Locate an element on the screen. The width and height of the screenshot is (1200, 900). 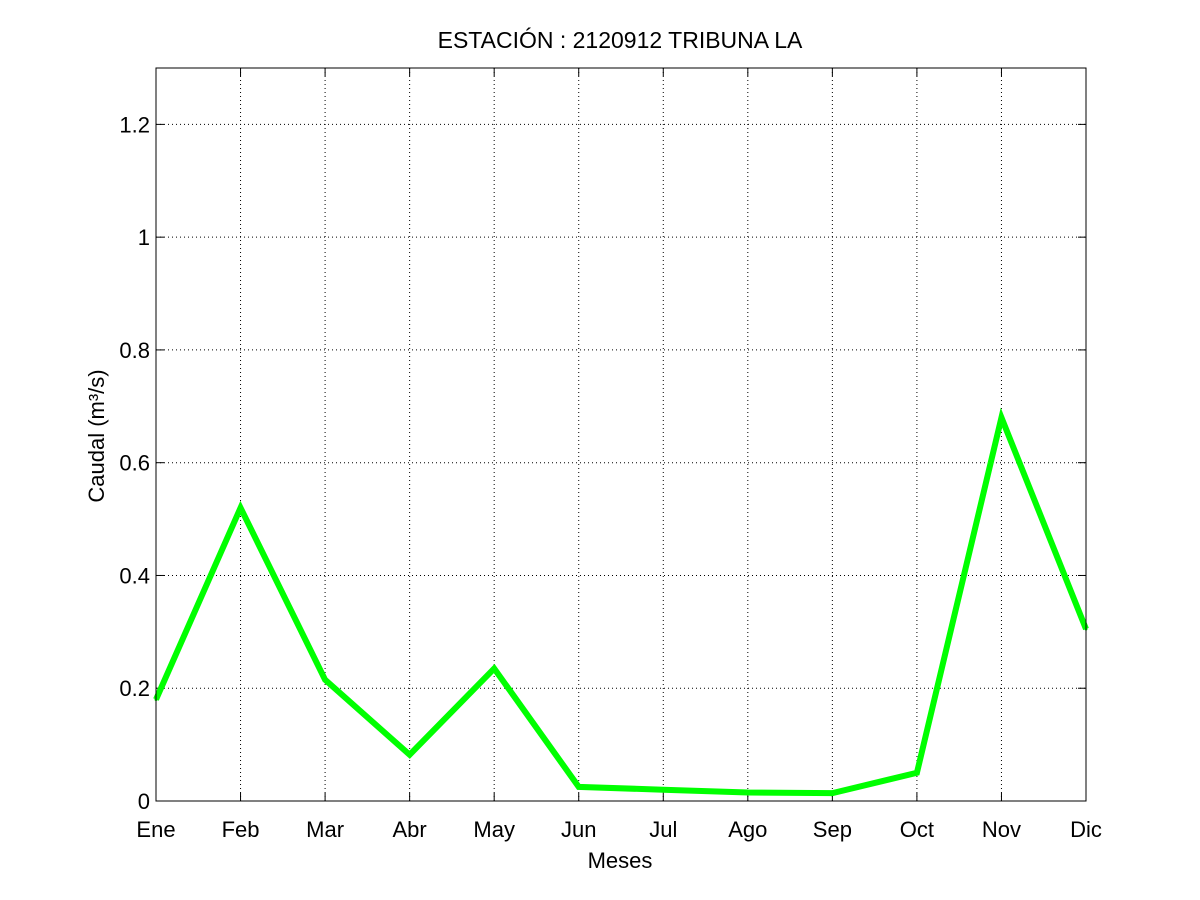
y-tick-label: 1.2 is located at coordinates (134, 124).